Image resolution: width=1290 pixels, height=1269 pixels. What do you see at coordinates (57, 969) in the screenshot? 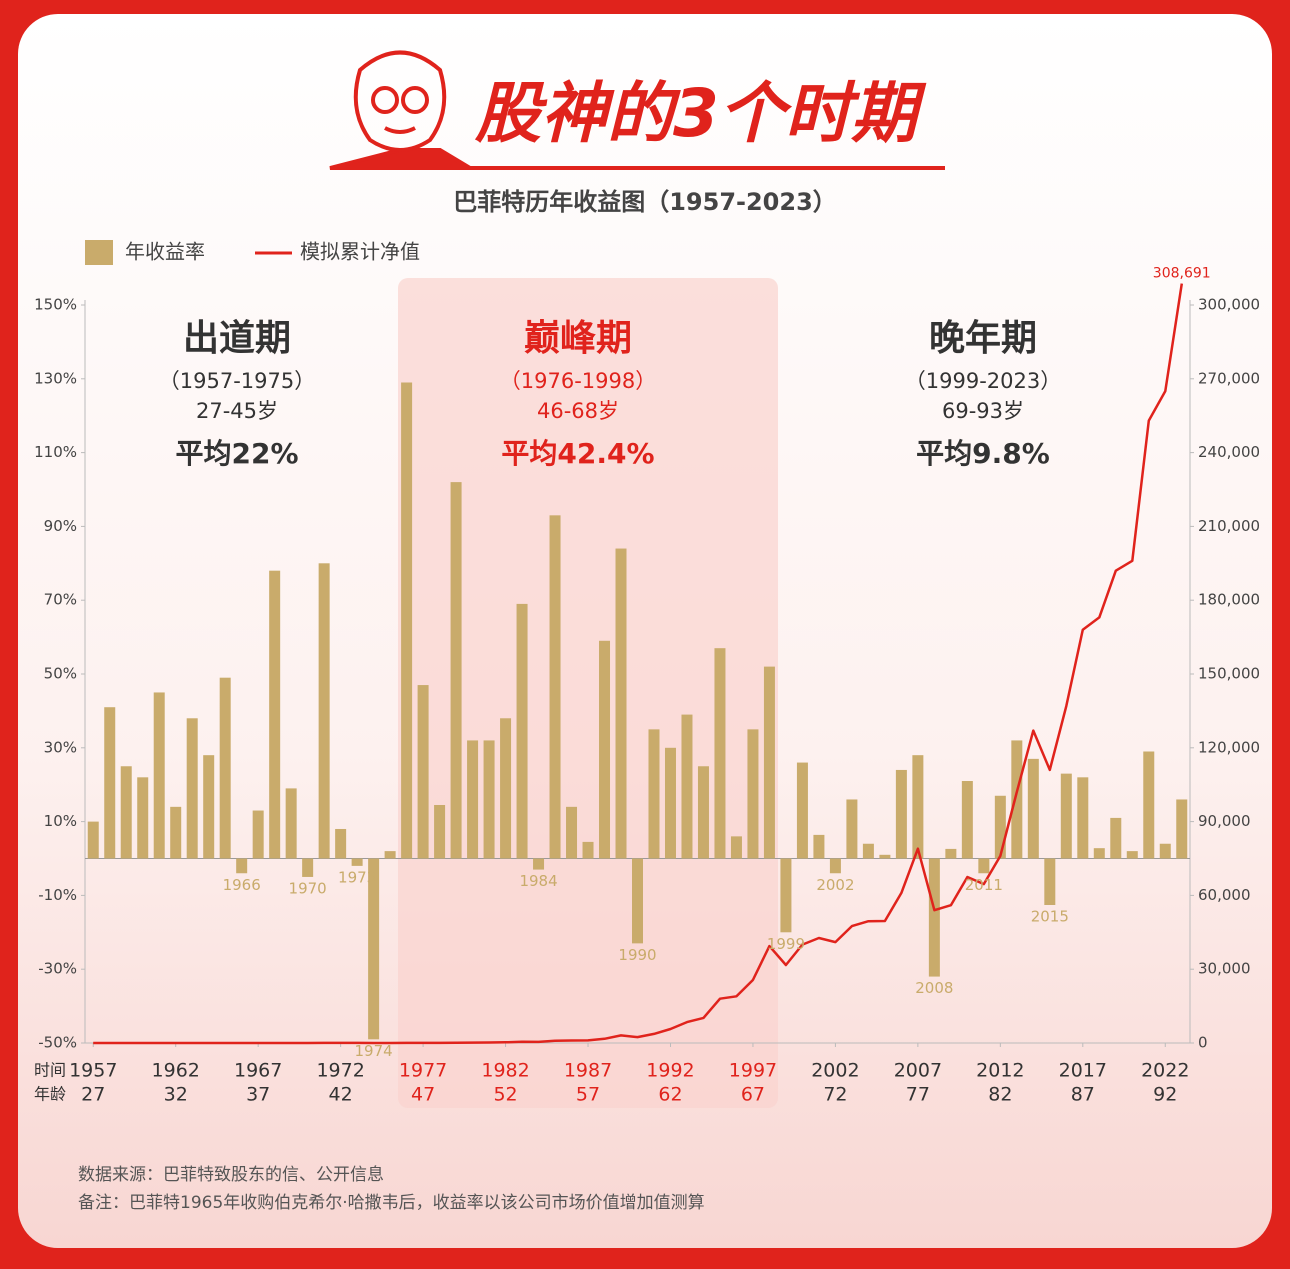
I see `y-tick-label: -30%` at bounding box center [57, 969].